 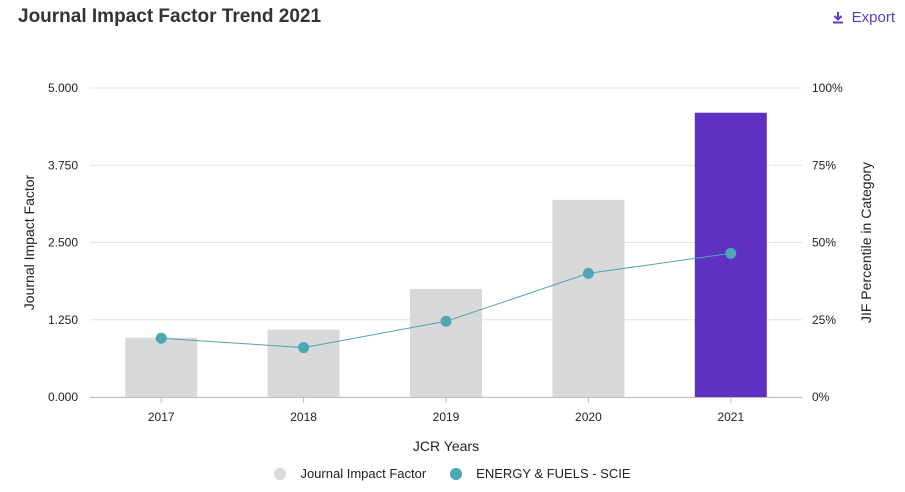 What do you see at coordinates (303, 363) in the screenshot?
I see `bar-2018` at bounding box center [303, 363].